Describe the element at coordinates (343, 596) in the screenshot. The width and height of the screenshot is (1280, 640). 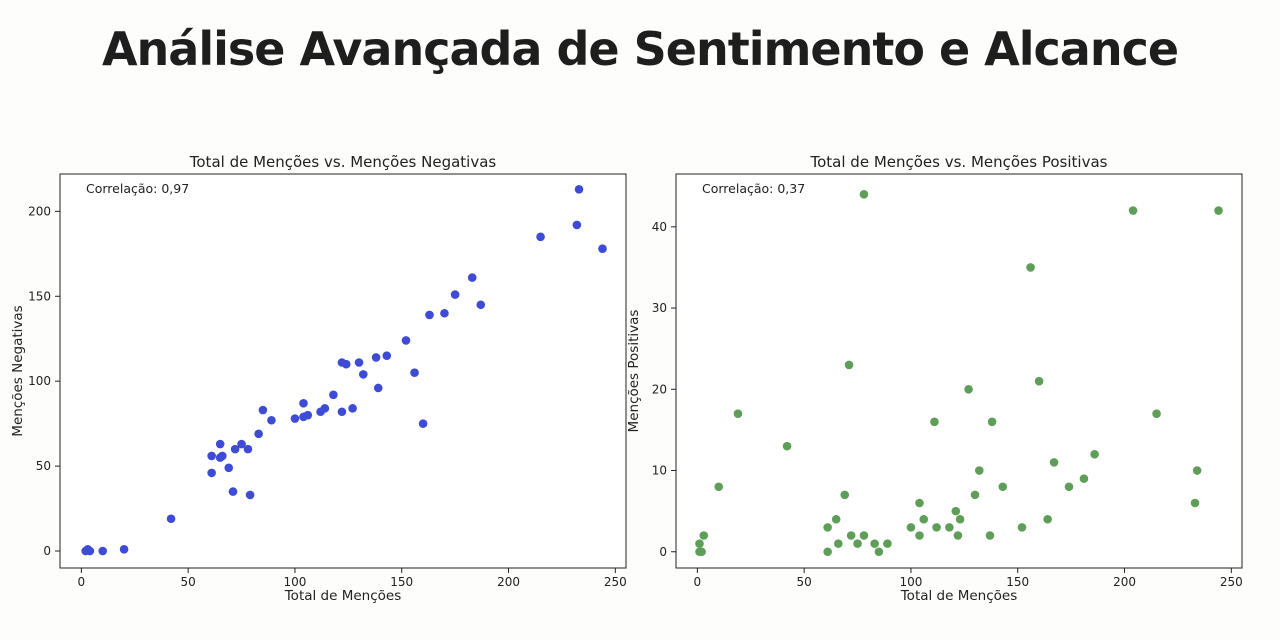
I see `x-axis-label: Total de Menções` at that location.